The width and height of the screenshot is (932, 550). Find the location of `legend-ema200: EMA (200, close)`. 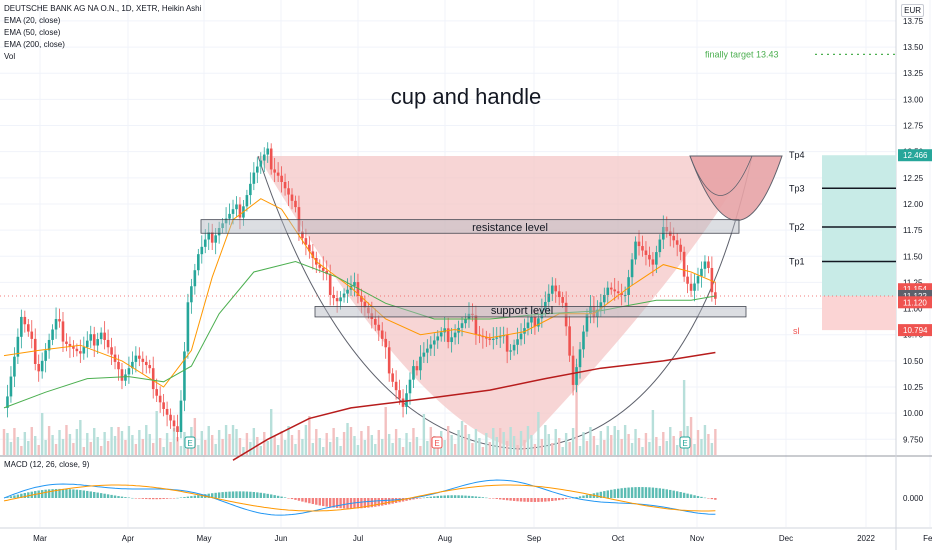

legend-ema200: EMA (200, close) is located at coordinates (34, 44).